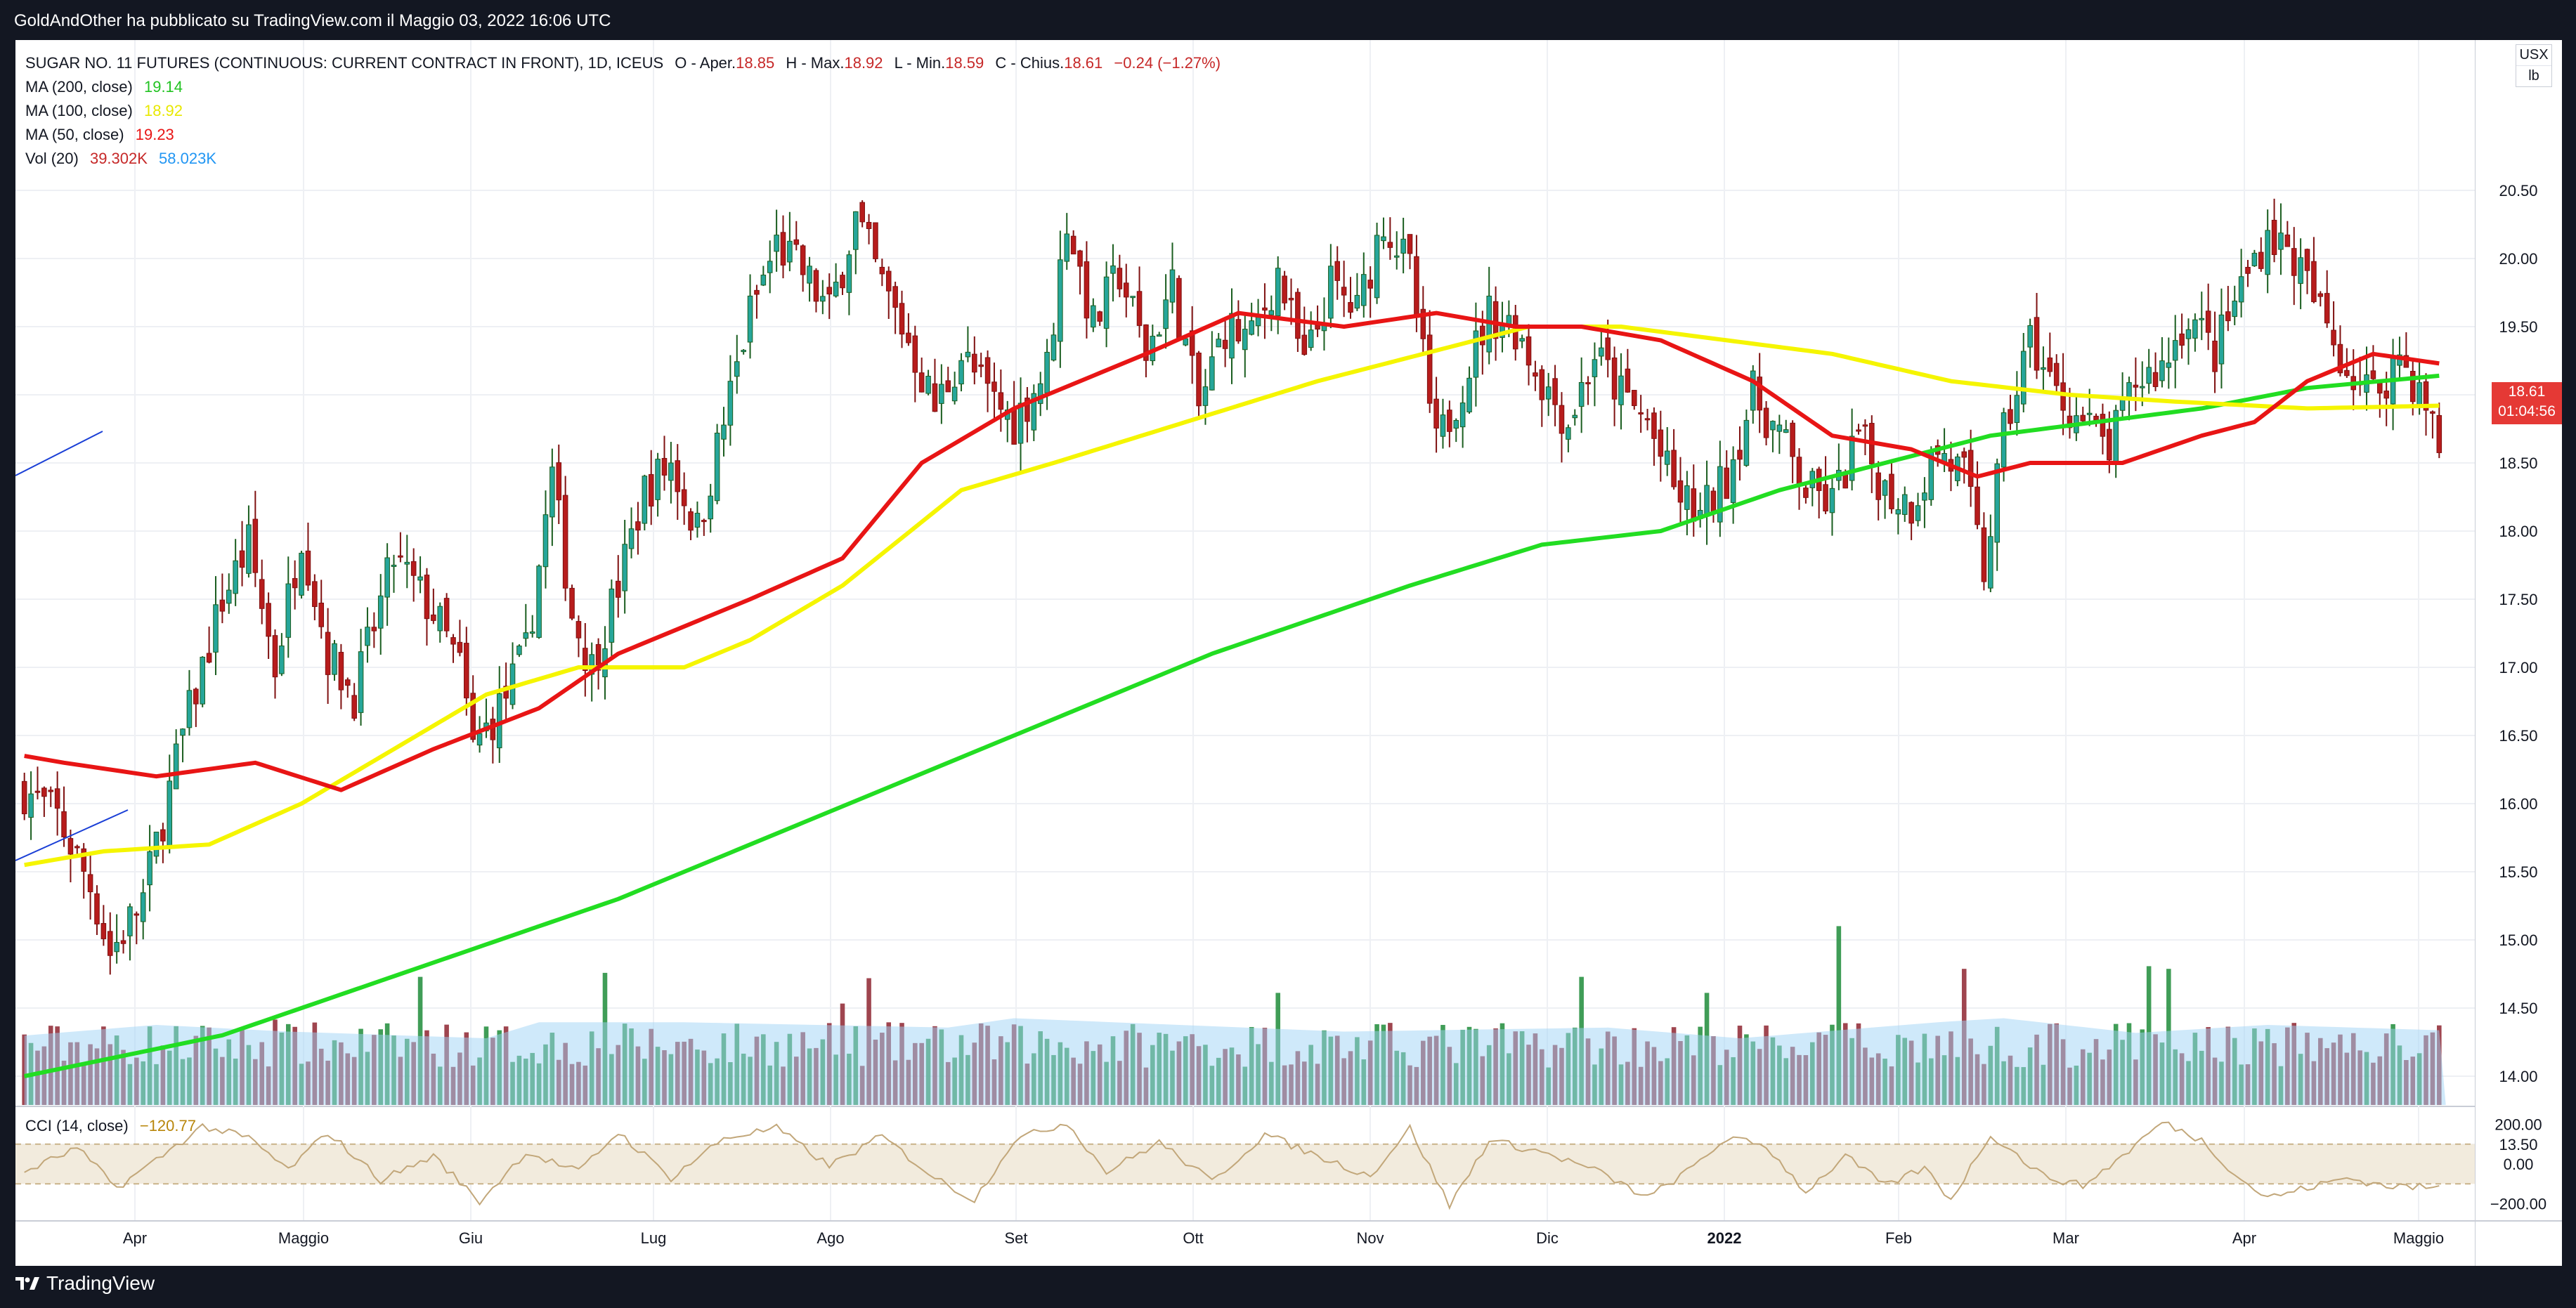 The width and height of the screenshot is (2576, 1308). Describe the element at coordinates (1167, 63) in the screenshot. I see `change-value: −0.24 (−1.27%)` at that location.